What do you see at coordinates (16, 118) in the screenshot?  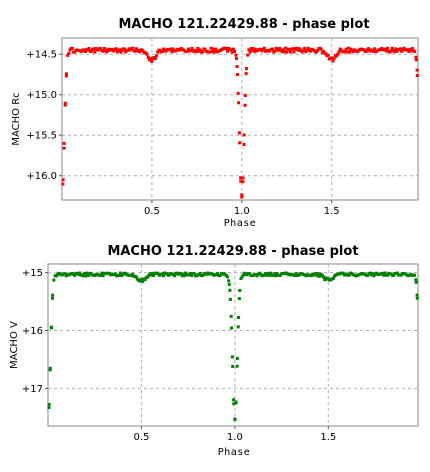 I see `rc-y-axis-label: MACHO Rc` at bounding box center [16, 118].